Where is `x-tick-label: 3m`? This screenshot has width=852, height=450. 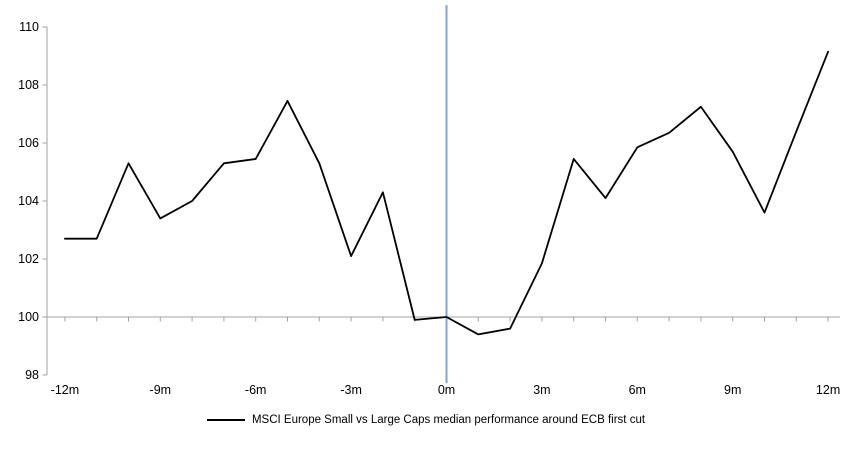
x-tick-label: 3m is located at coordinates (541, 390).